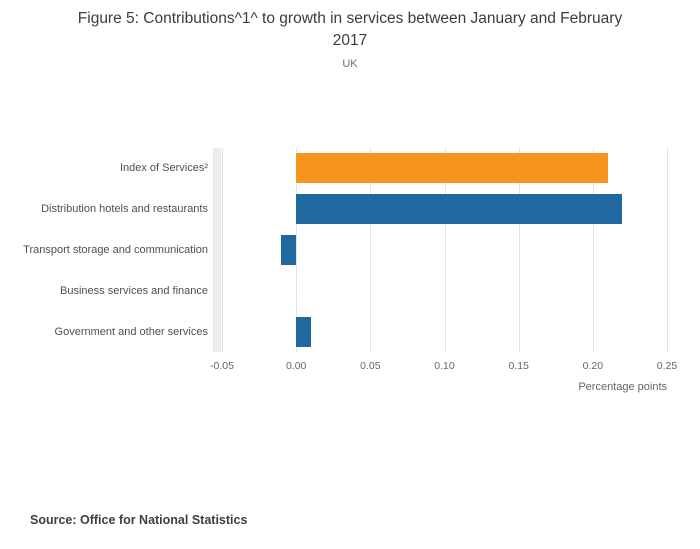 This screenshot has height=549, width=700. What do you see at coordinates (134, 290) in the screenshot?
I see `y-axis-label: Business services and finance` at bounding box center [134, 290].